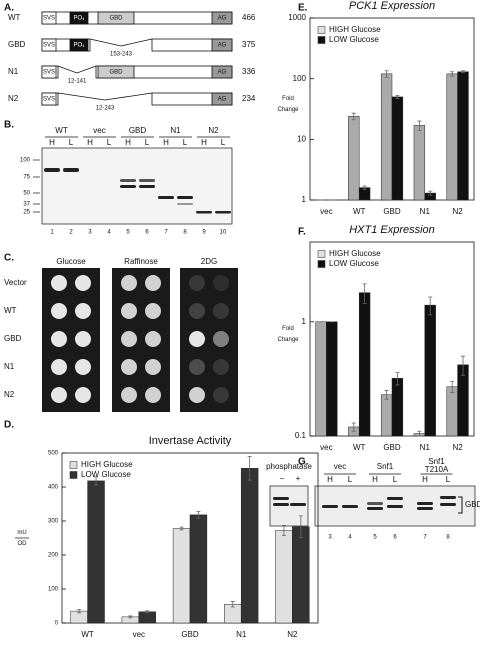  What do you see at coordinates (71, 261) in the screenshot?
I see `plate-header: Glucose` at bounding box center [71, 261].